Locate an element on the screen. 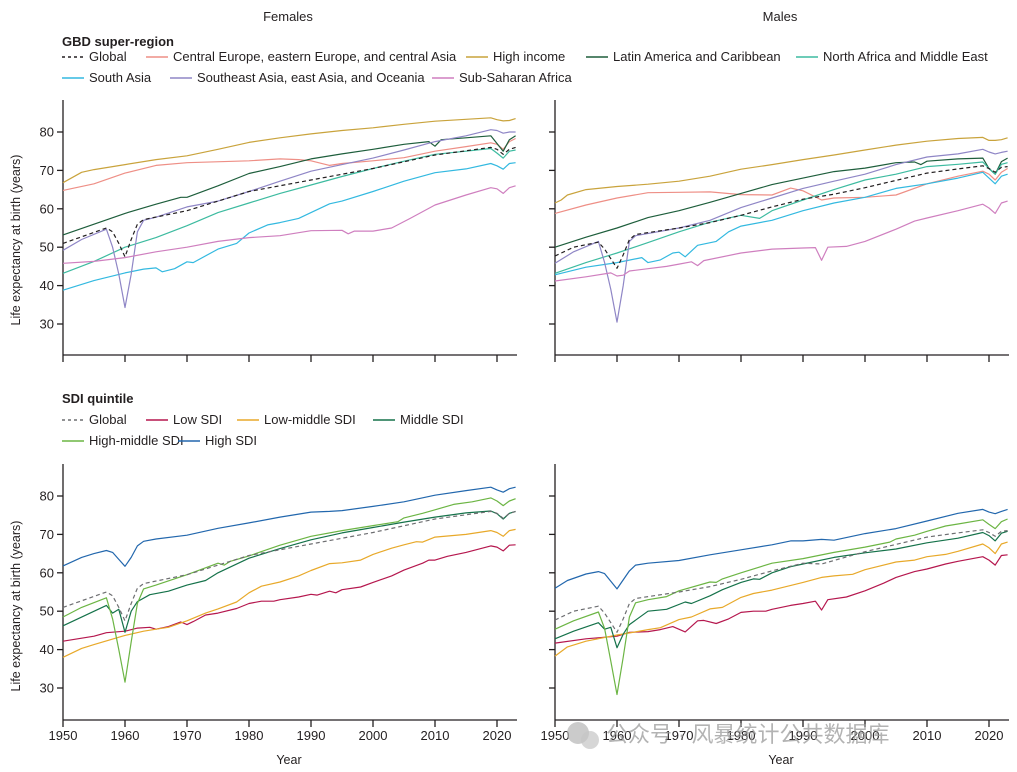 Image resolution: width=1017 pixels, height=772 pixels. legend-item: Sub-Saharan Africa is located at coordinates (502, 77).